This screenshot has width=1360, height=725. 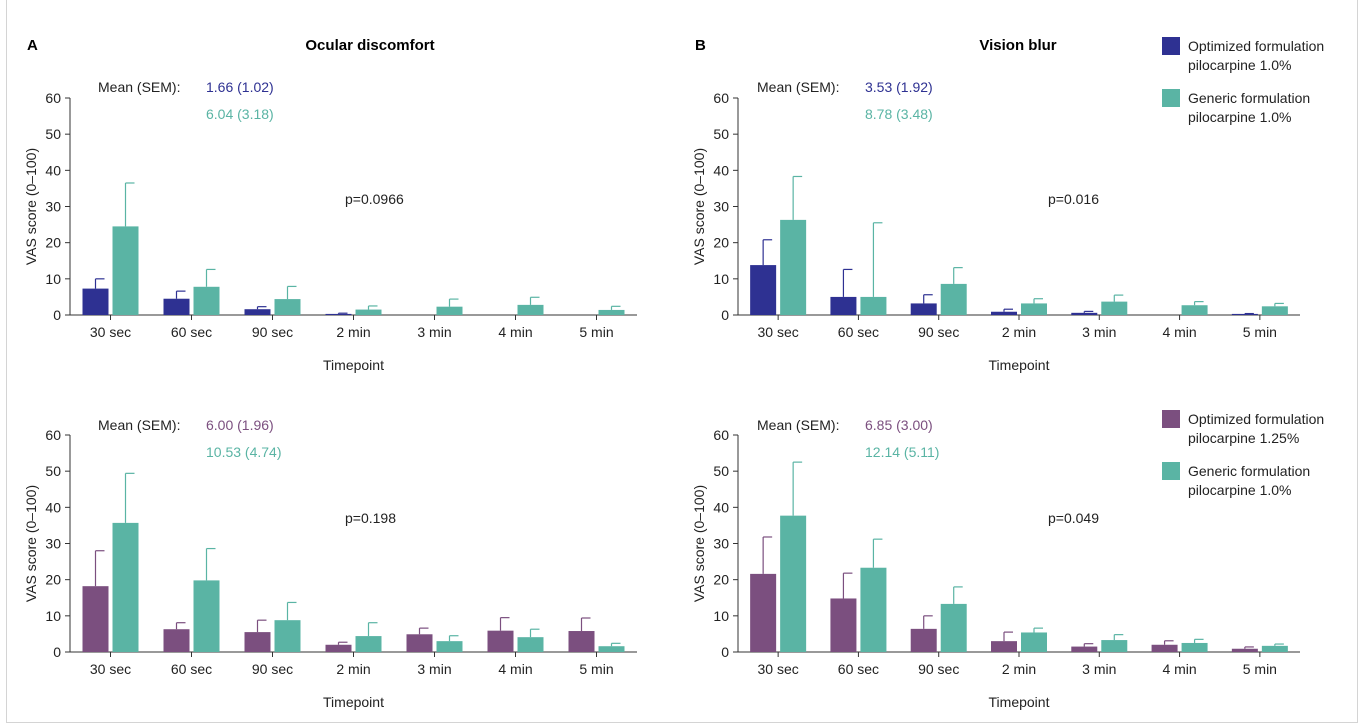 What do you see at coordinates (139, 87) in the screenshot?
I see `c0-mean-sem-prefix: Mean (SEM):` at bounding box center [139, 87].